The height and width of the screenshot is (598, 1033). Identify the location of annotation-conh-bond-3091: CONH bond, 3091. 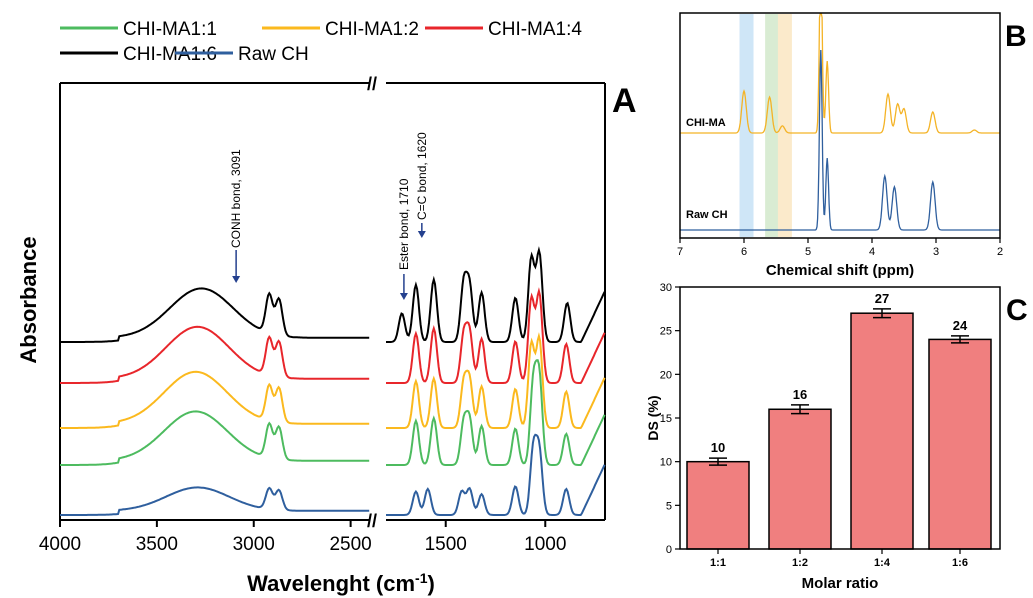
(236, 198).